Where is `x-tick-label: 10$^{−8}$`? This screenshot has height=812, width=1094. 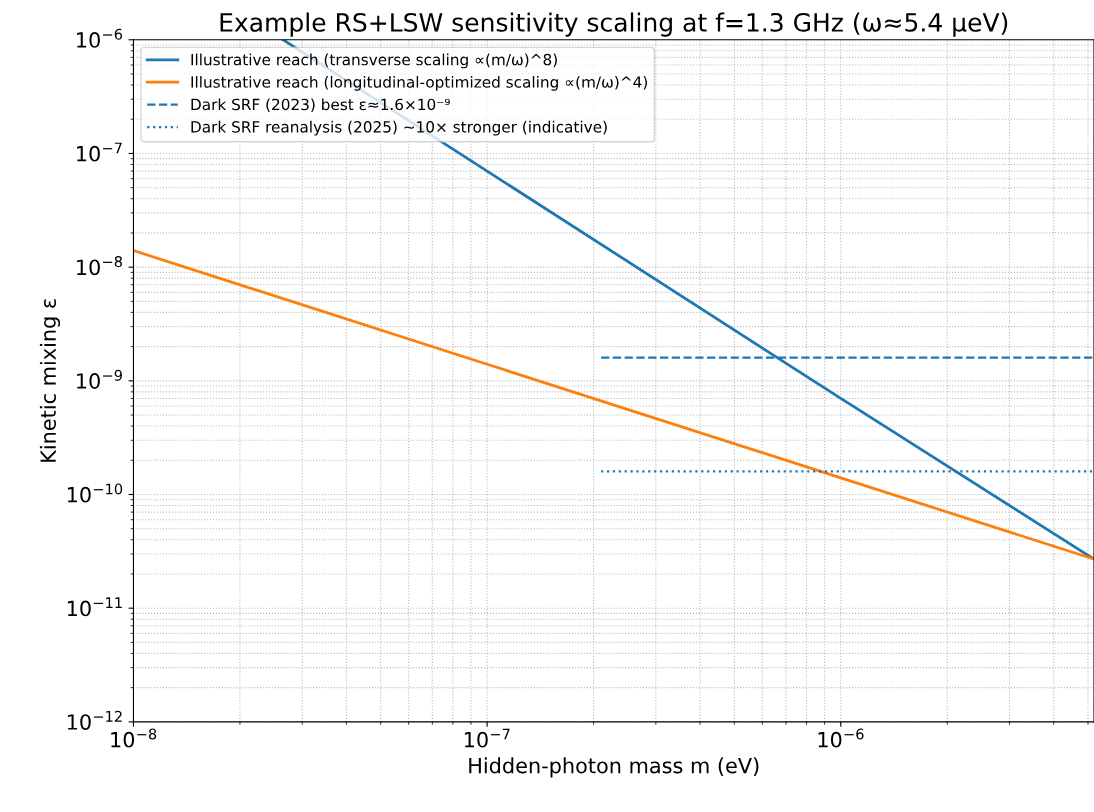 x-tick-label: 10$^{−8}$ is located at coordinates (134, 738).